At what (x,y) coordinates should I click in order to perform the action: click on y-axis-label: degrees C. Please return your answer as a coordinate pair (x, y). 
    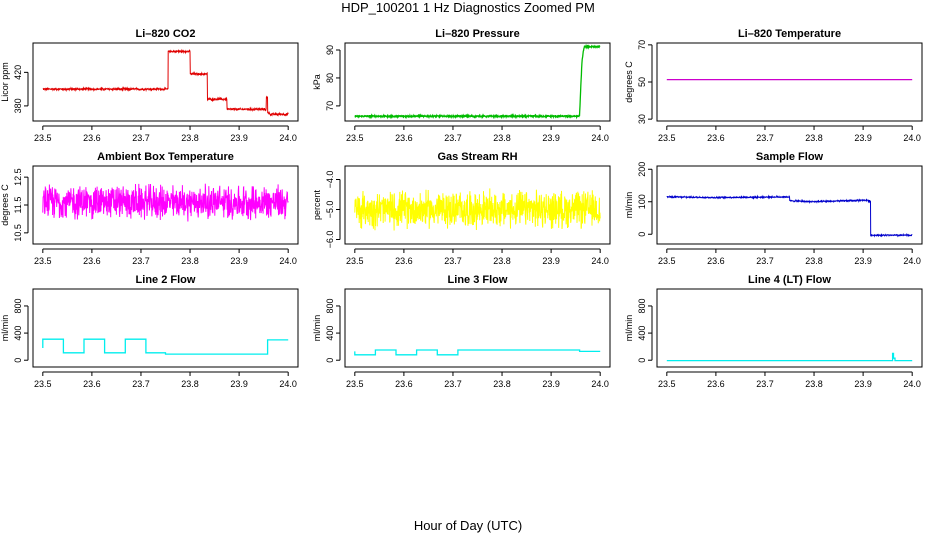
    Looking at the image, I should click on (5, 205).